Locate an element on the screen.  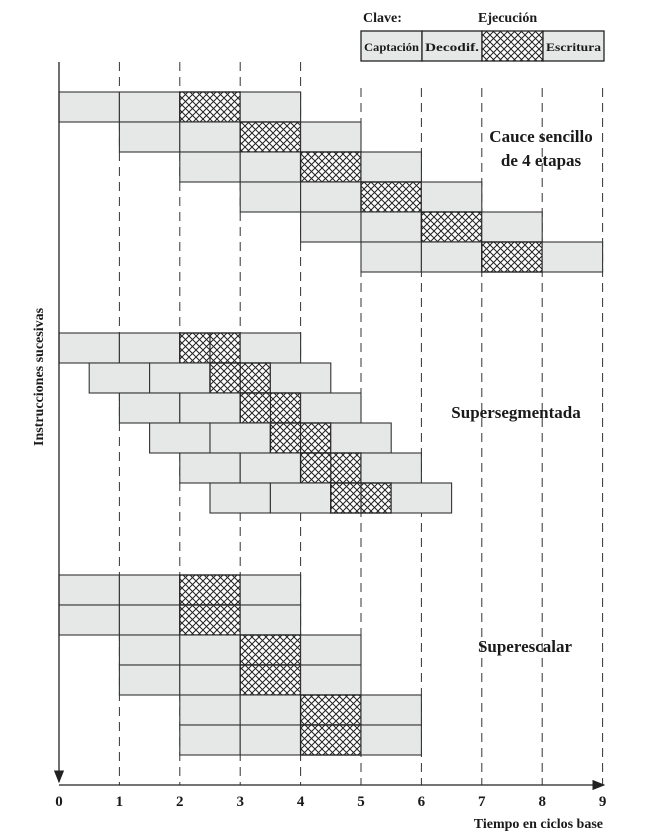
x-tick-label: 8 is located at coordinates (542, 802).